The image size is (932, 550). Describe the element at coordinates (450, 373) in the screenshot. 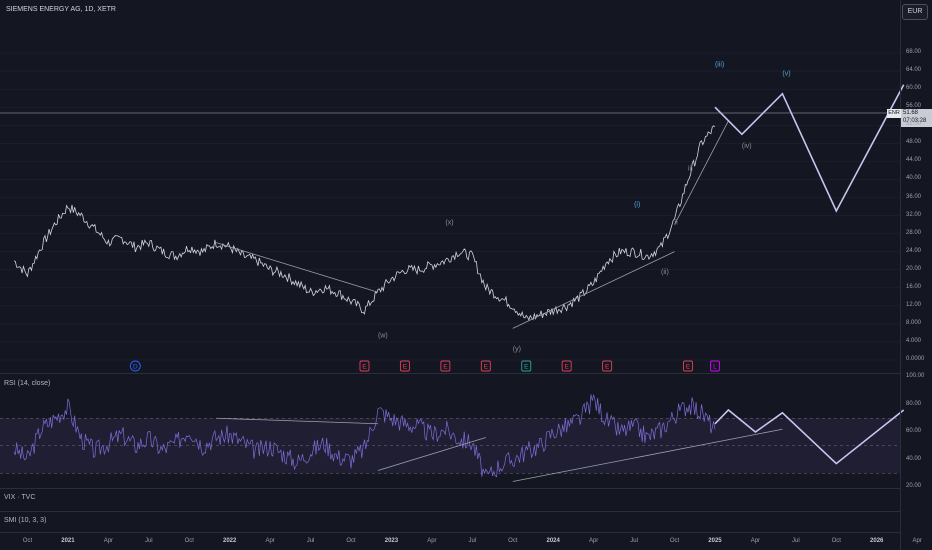

I see `pane-divider-main` at that location.